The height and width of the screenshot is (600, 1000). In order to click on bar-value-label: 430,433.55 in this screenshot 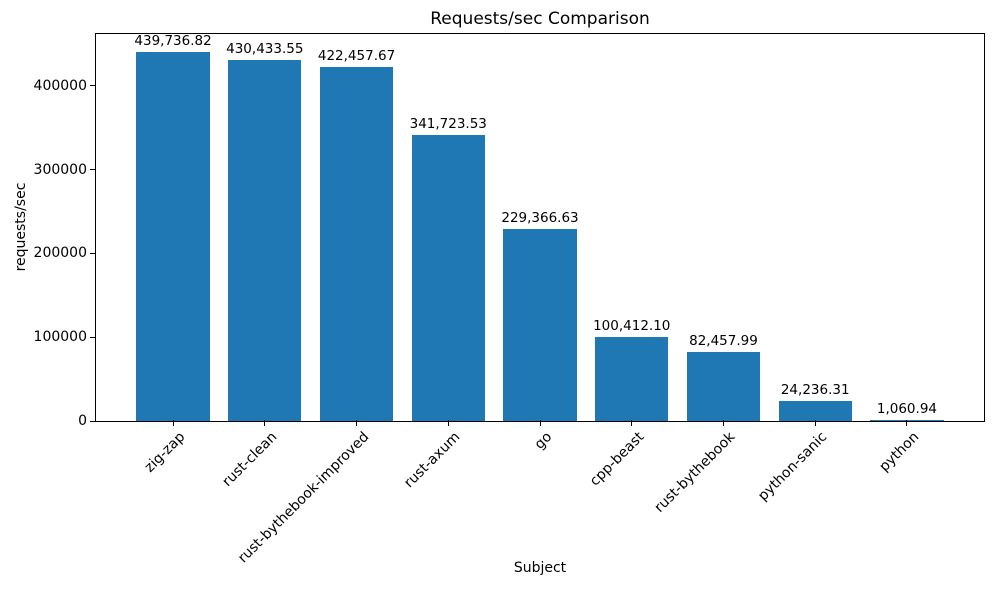, I will do `click(265, 49)`.